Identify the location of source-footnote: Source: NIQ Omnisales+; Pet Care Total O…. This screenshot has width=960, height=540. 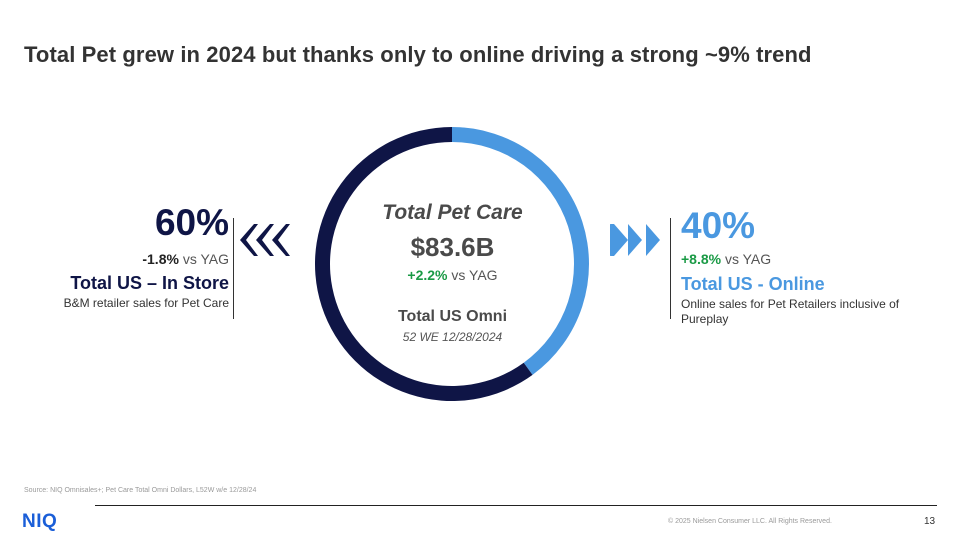
(140, 490).